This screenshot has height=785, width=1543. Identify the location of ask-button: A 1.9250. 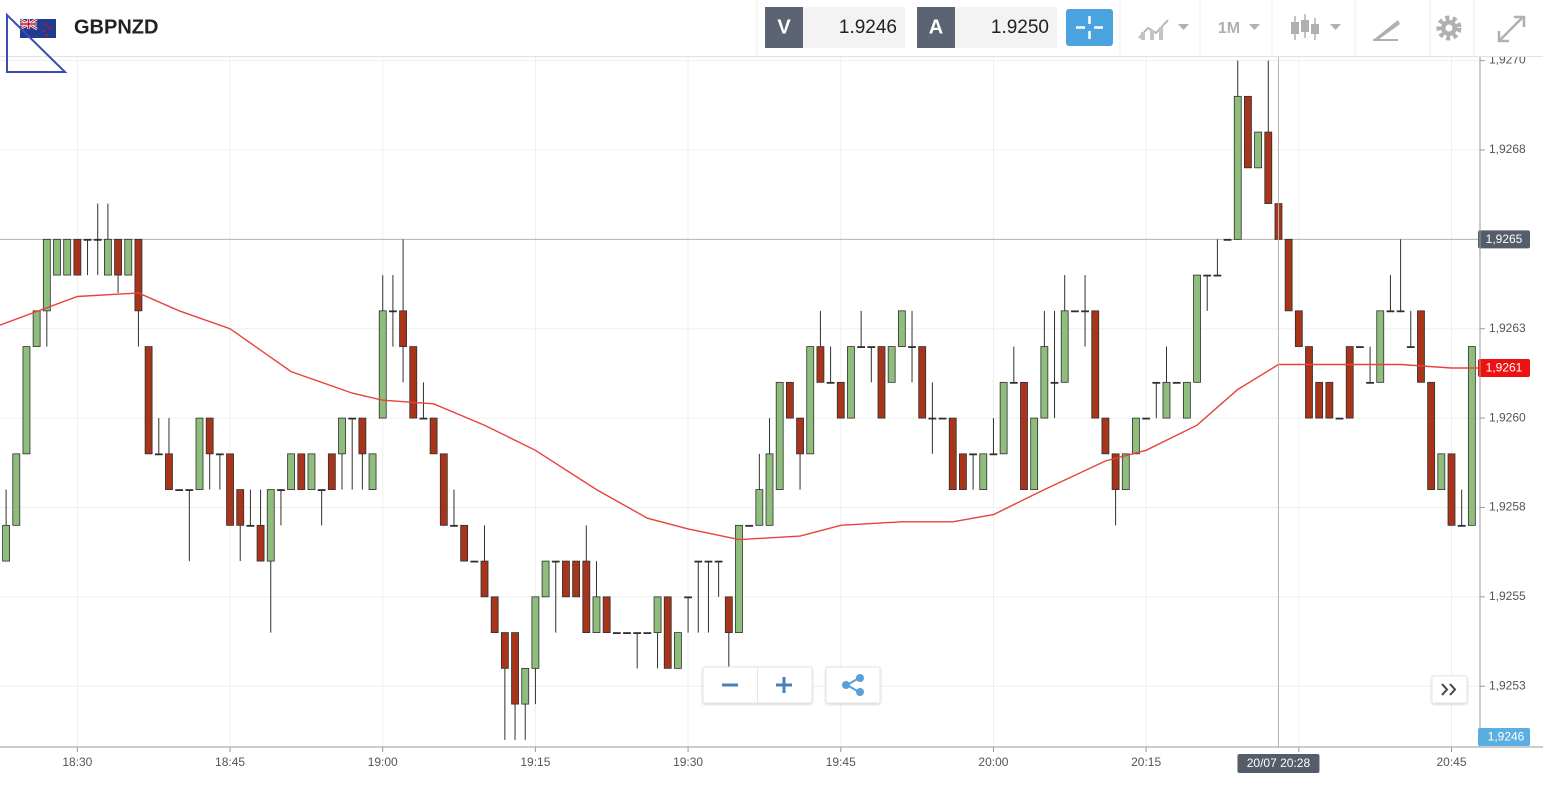
(987, 27).